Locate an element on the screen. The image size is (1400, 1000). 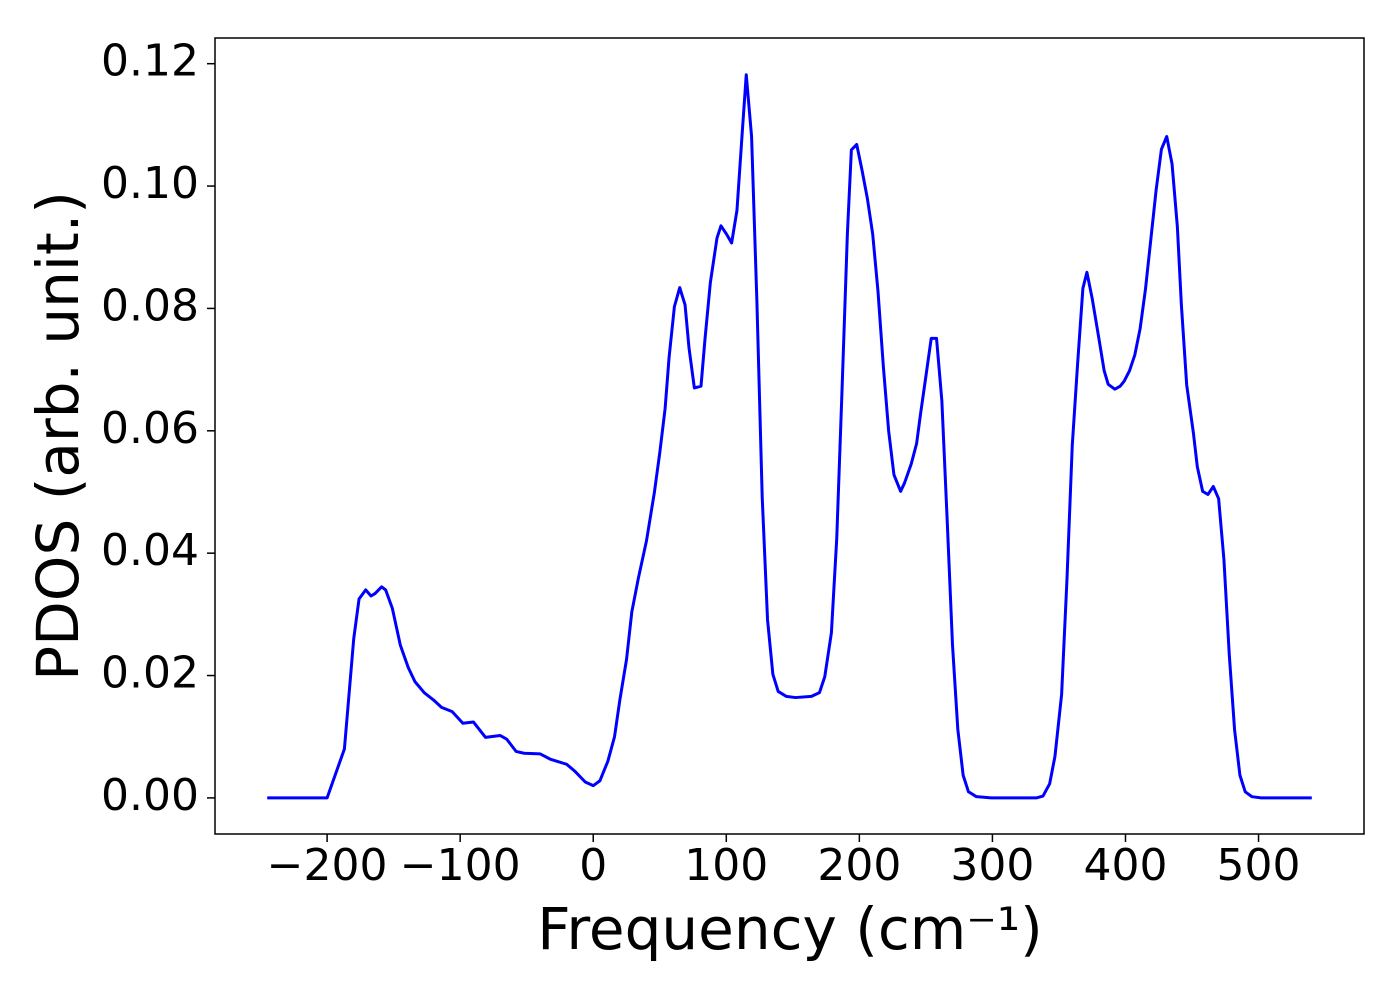
x-axis-label: Frequency (cm⁻¹) is located at coordinates (790, 929).